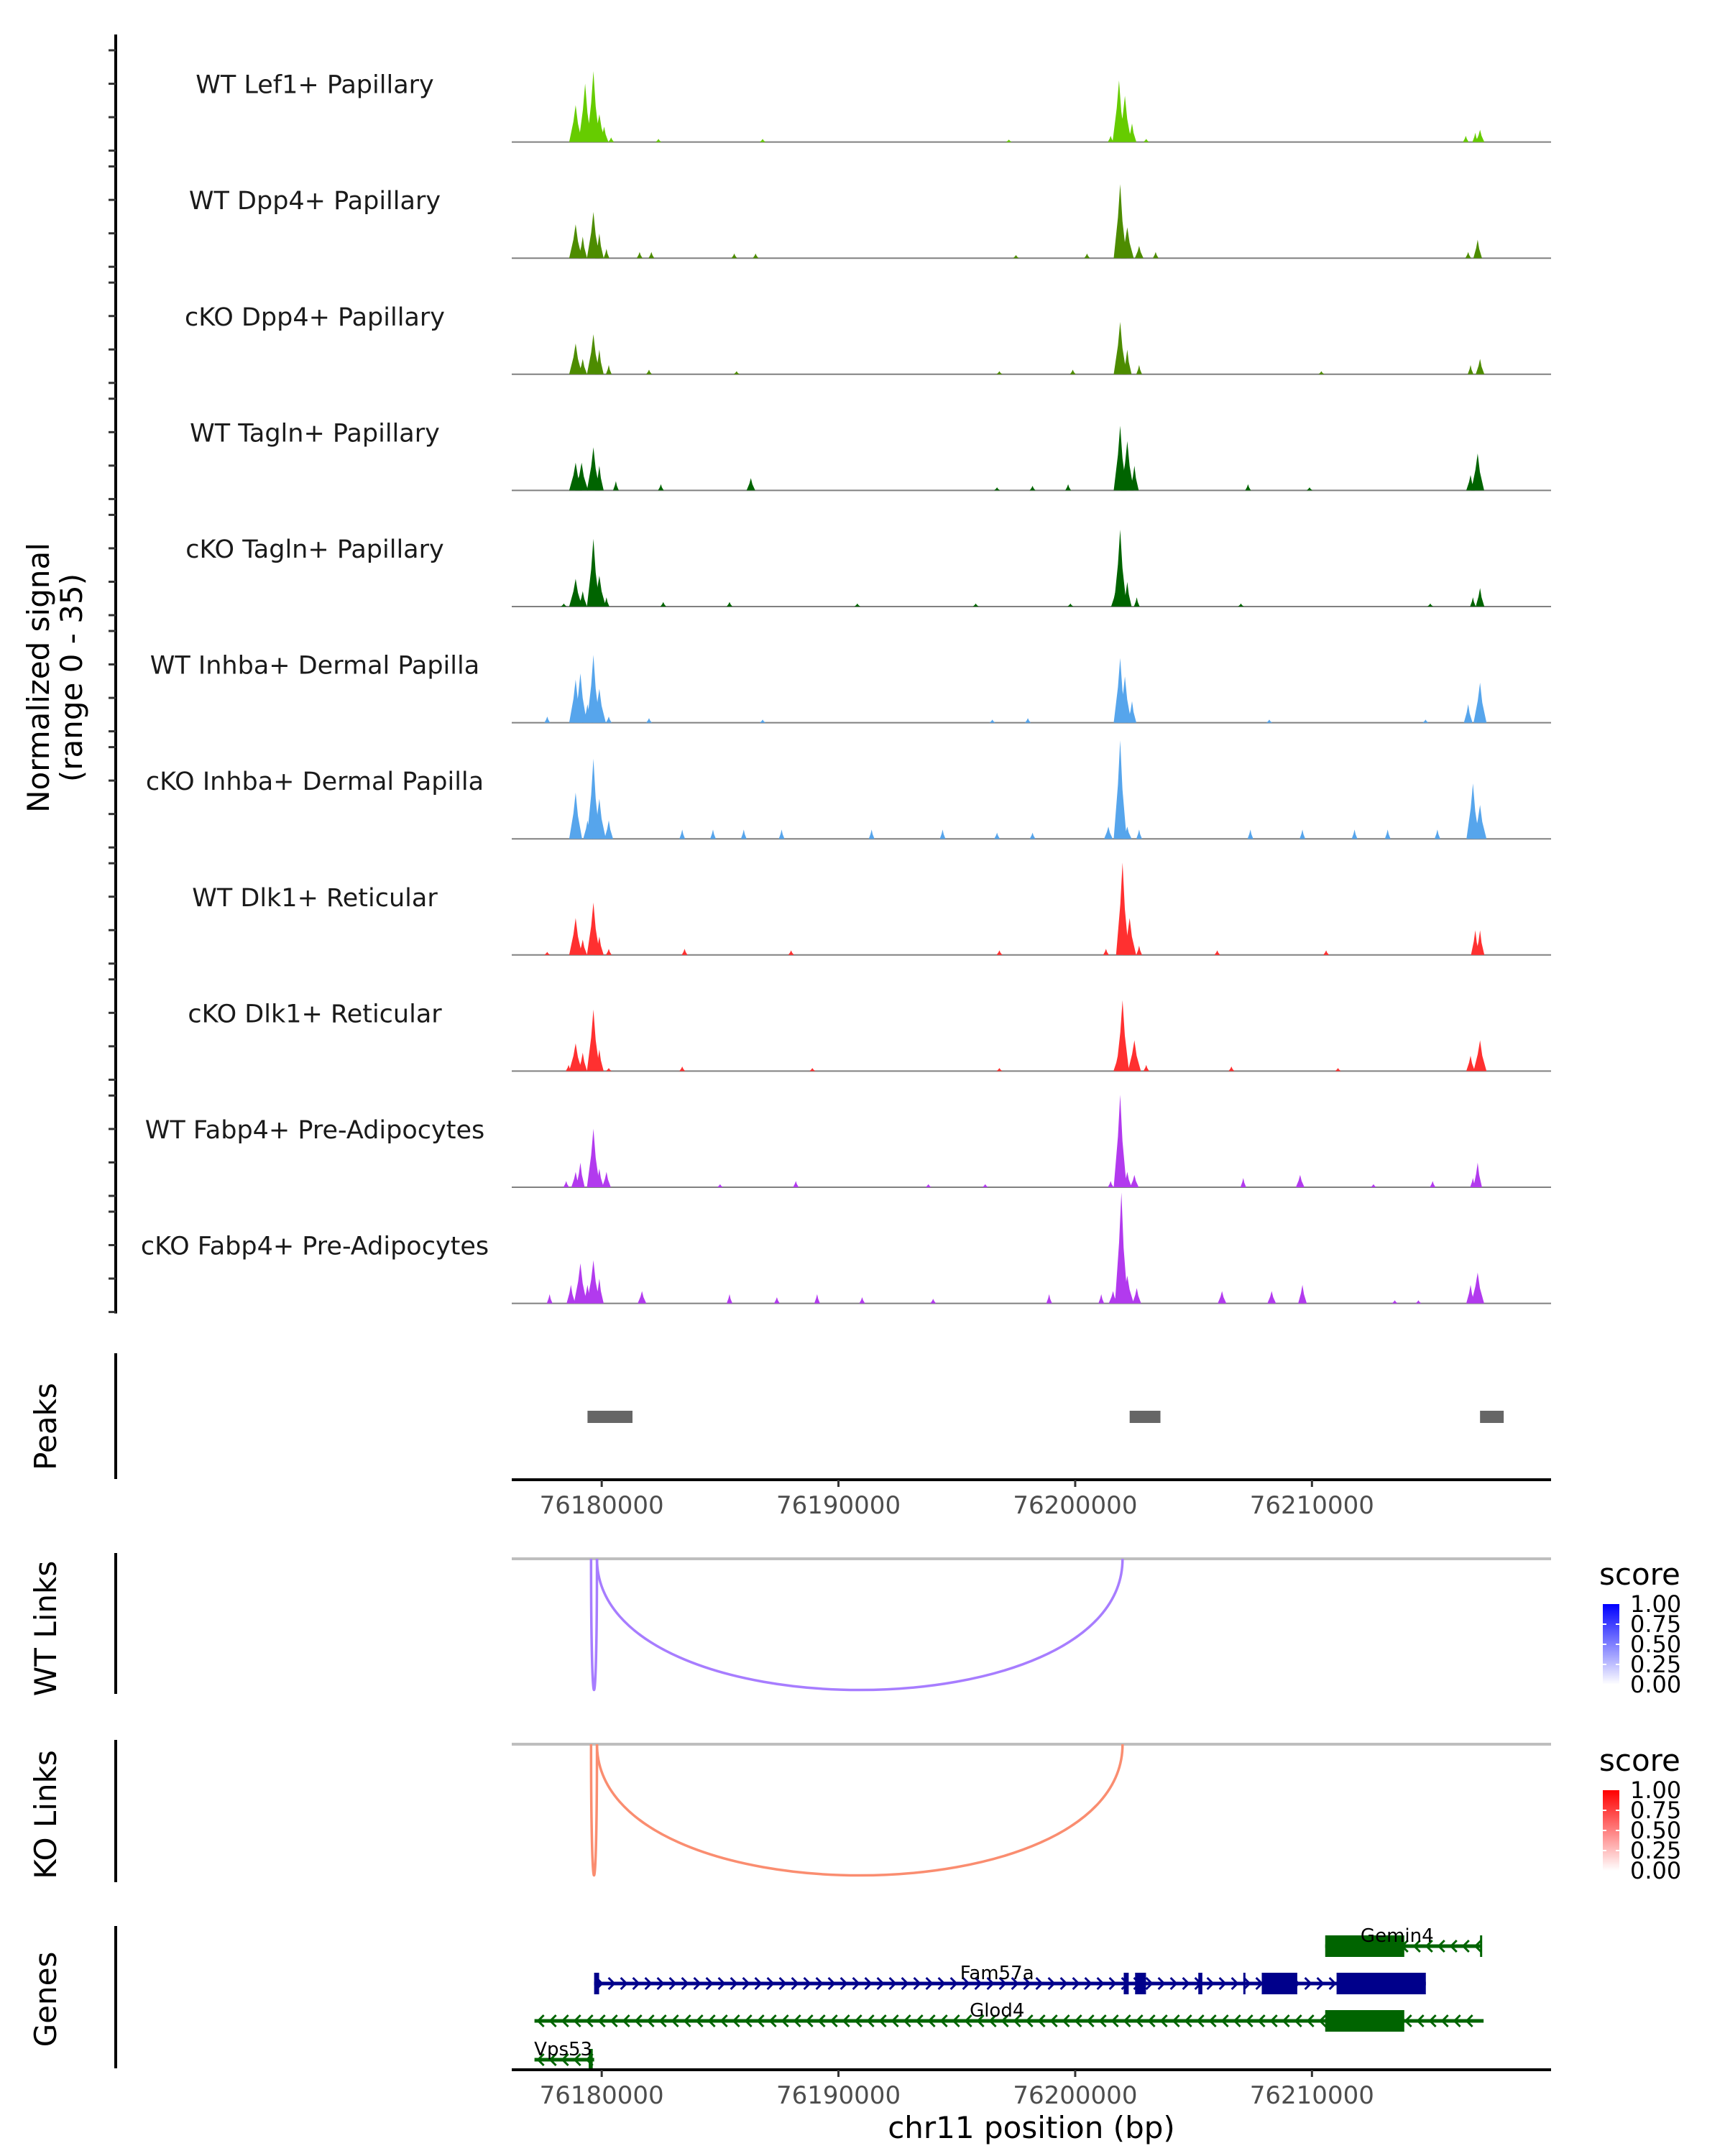 The image size is (1725, 2156). What do you see at coordinates (868, 568) in the screenshot?
I see `coverage-track: cKO Tagln+ Papillary` at bounding box center [868, 568].